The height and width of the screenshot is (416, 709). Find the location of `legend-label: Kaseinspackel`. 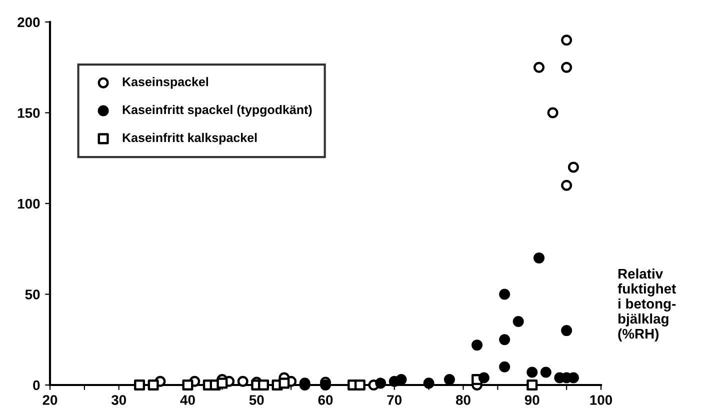

legend-label: Kaseinspackel is located at coordinates (165, 83).